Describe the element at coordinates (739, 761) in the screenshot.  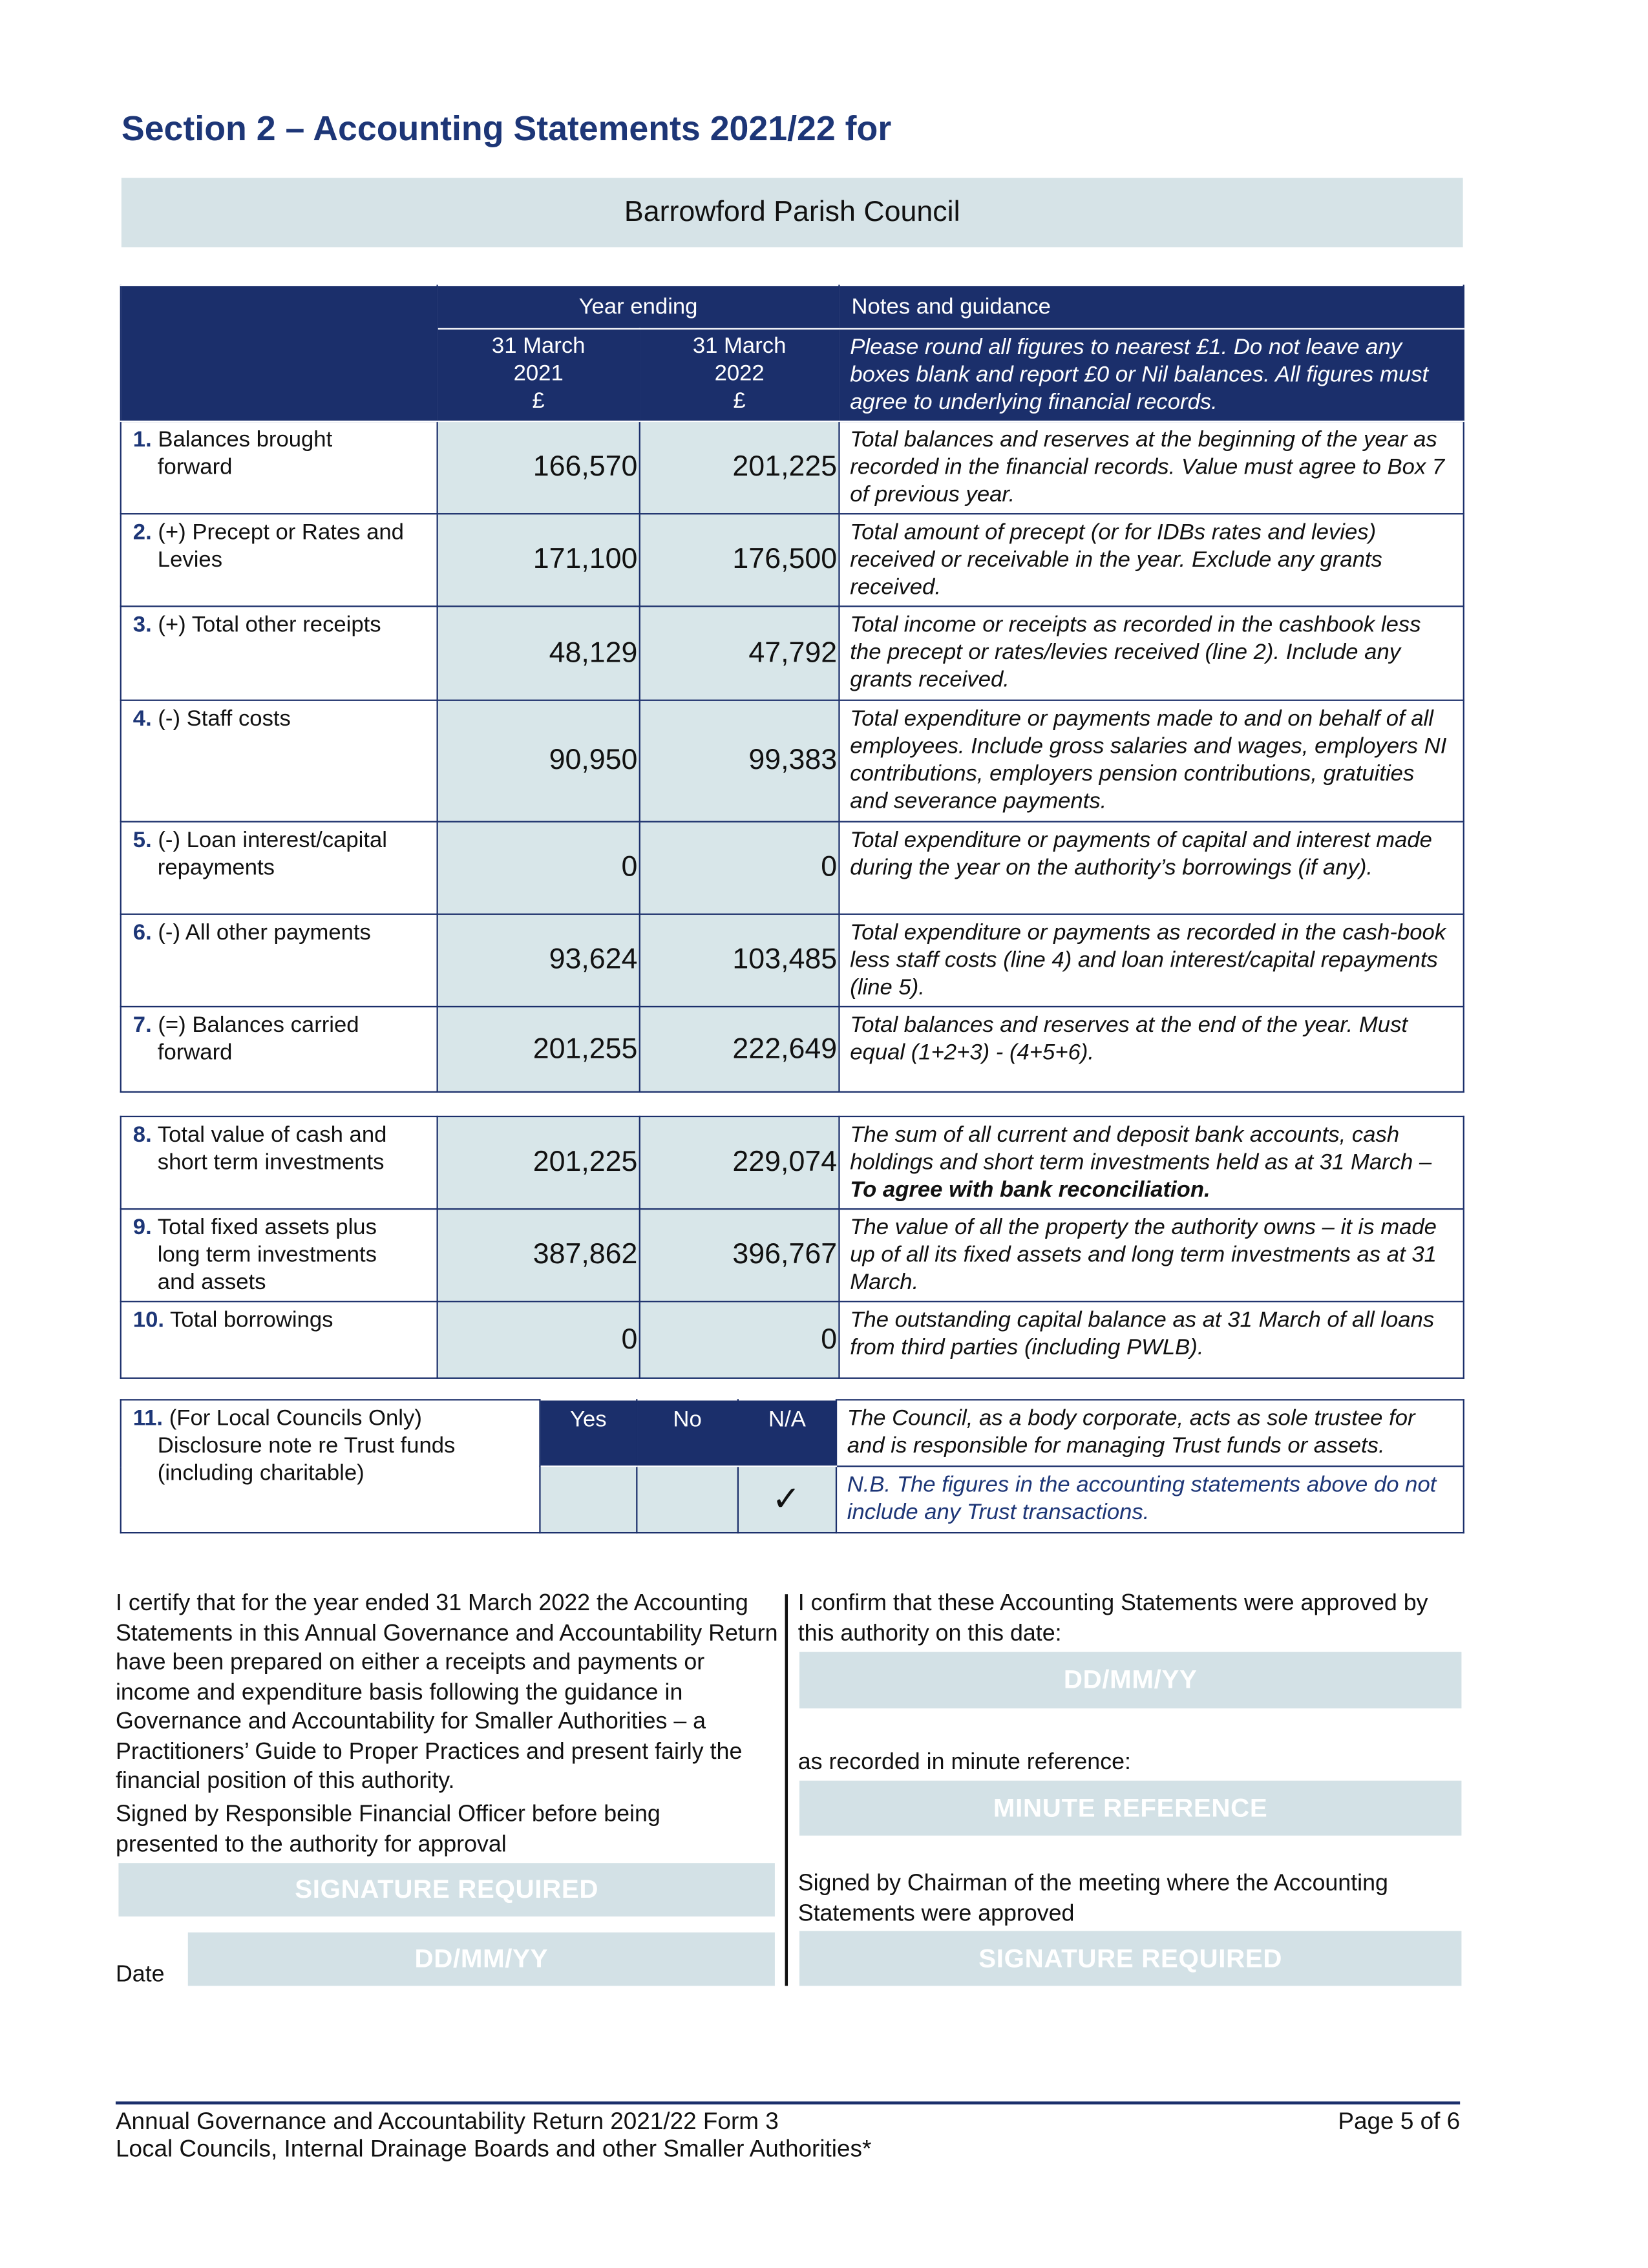
I see `value-2022: 99,383` at that location.